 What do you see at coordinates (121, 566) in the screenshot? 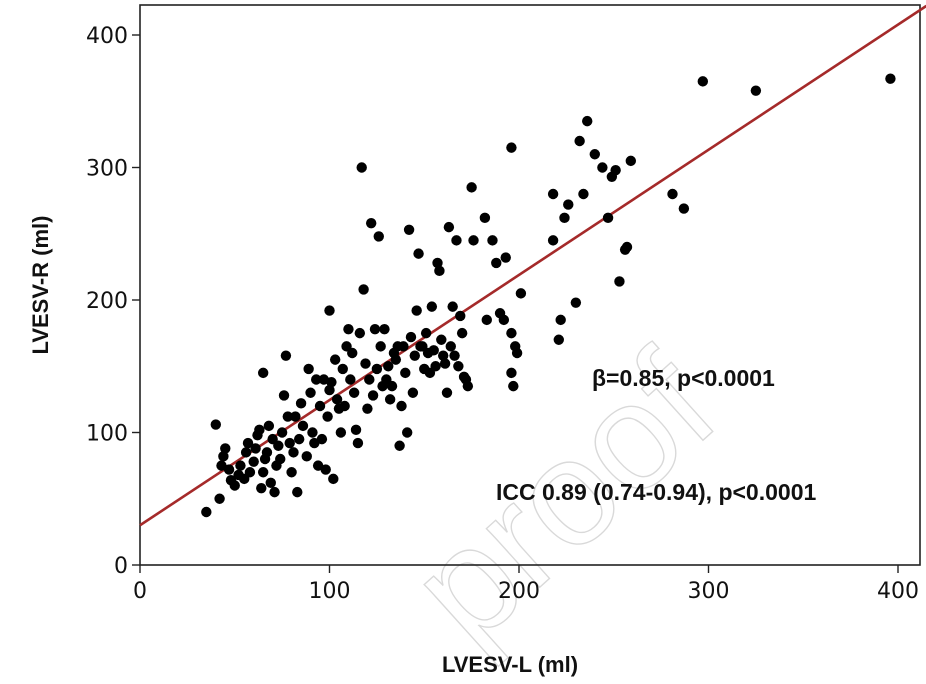
I see `y-tick-label: 0` at bounding box center [121, 566].